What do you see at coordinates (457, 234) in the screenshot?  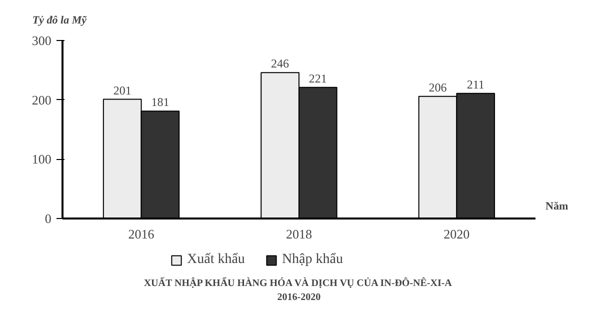 I see `x-tick-label: 2020` at bounding box center [457, 234].